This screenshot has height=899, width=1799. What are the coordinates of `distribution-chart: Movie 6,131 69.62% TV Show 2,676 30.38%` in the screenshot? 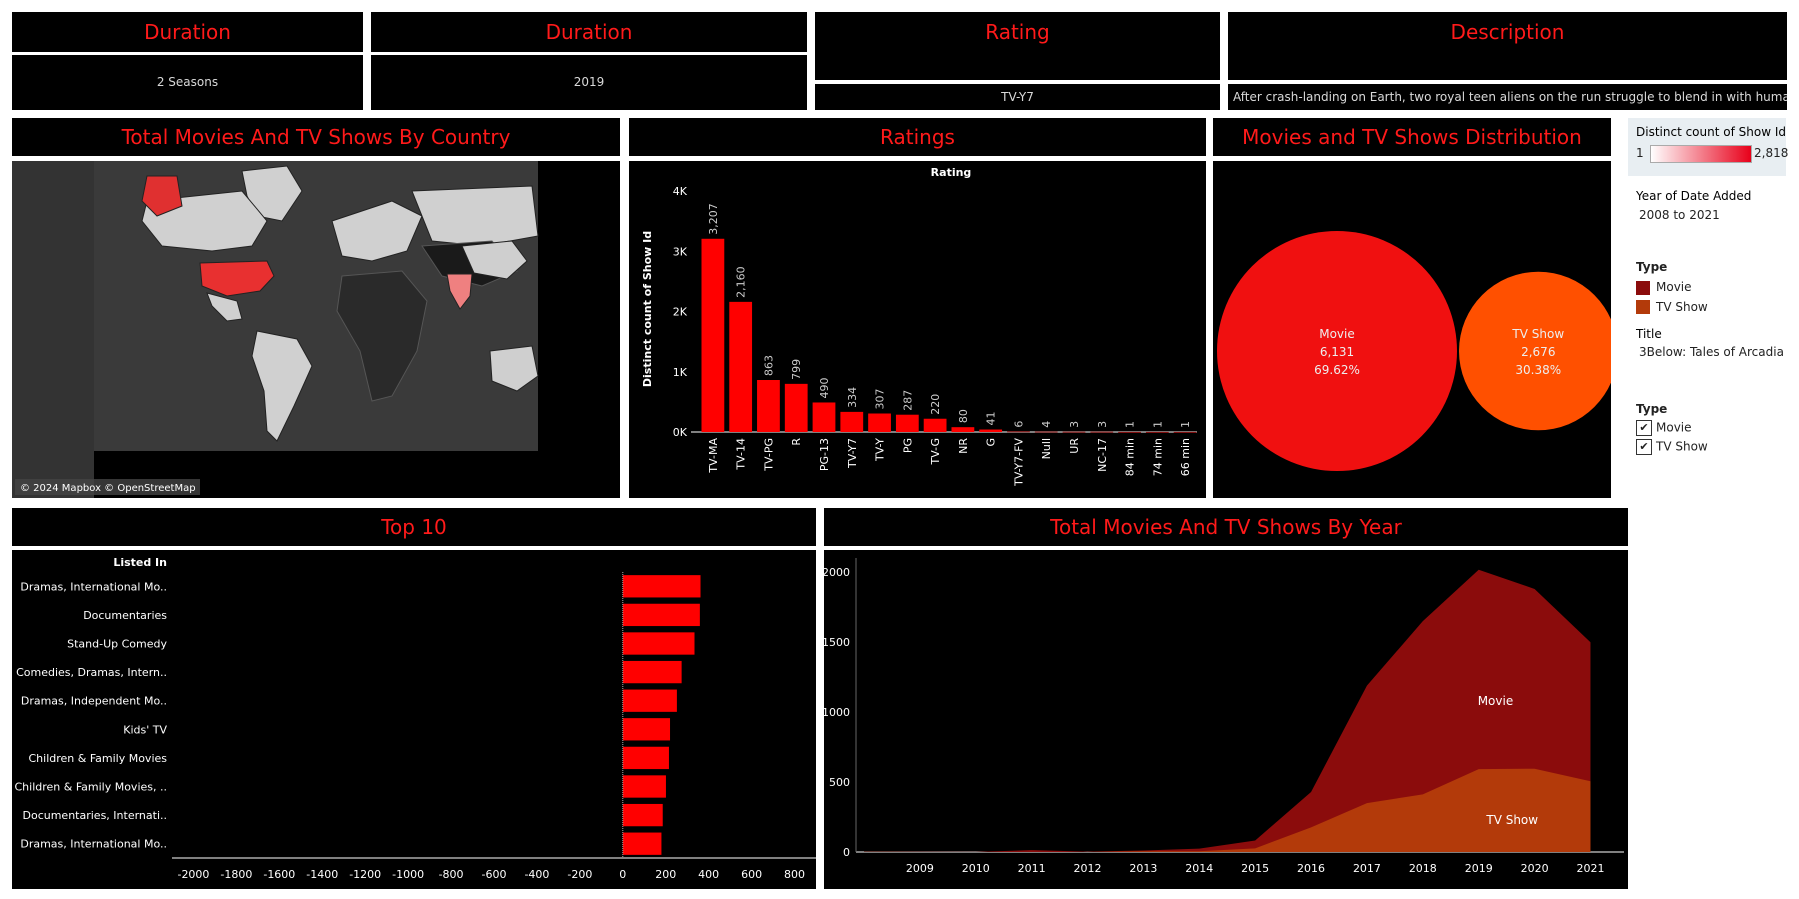 It's located at (1415, 329).